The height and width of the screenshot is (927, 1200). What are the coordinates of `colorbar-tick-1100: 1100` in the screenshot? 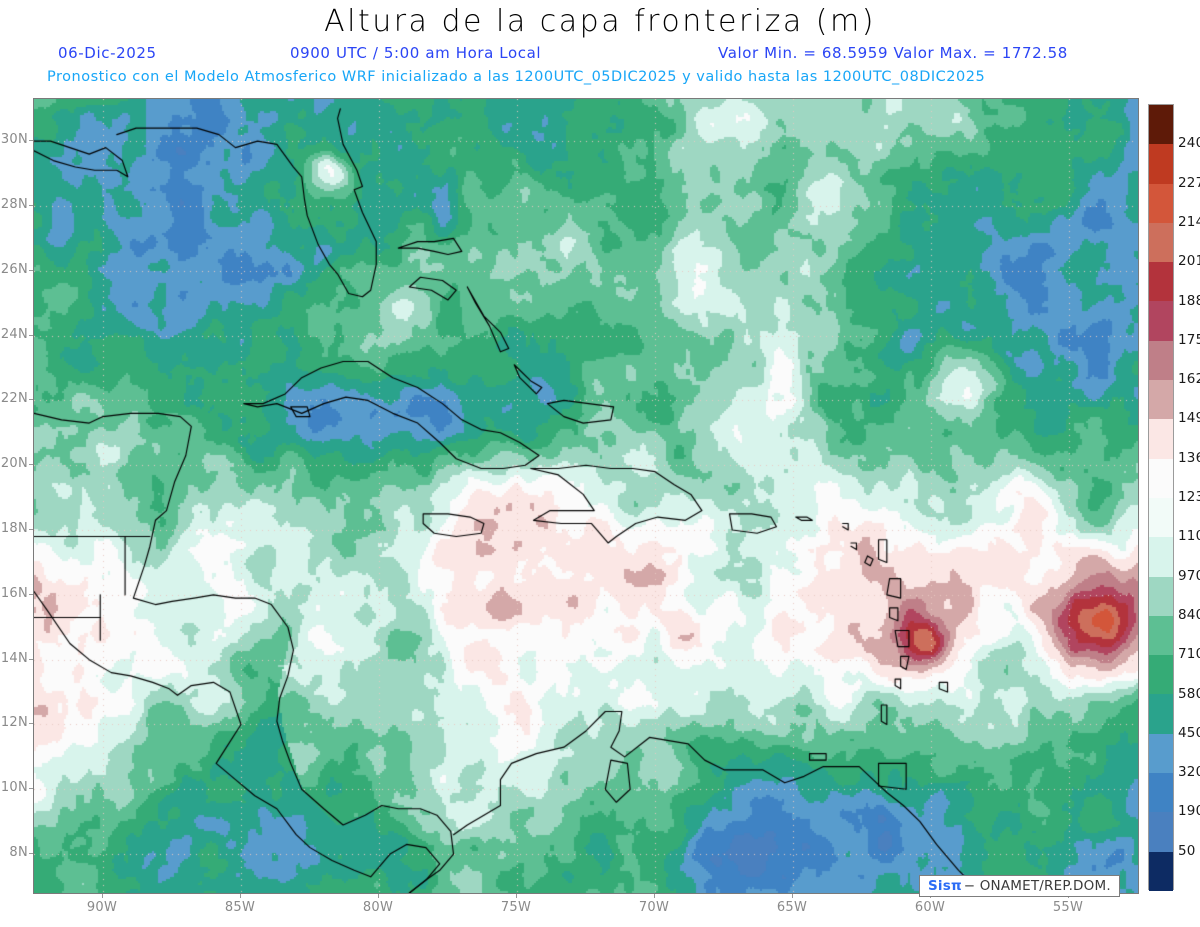 It's located at (1189, 536).